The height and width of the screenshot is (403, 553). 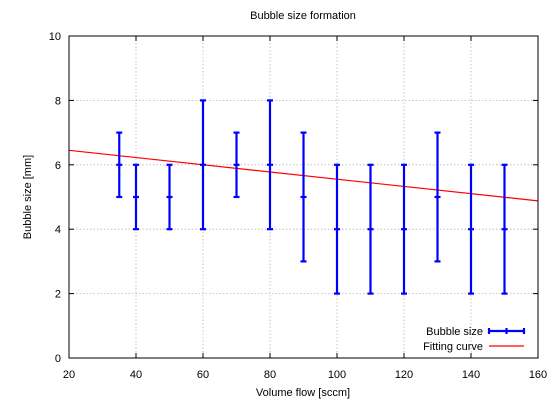 I want to click on x-tick-label: 160, so click(x=538, y=375).